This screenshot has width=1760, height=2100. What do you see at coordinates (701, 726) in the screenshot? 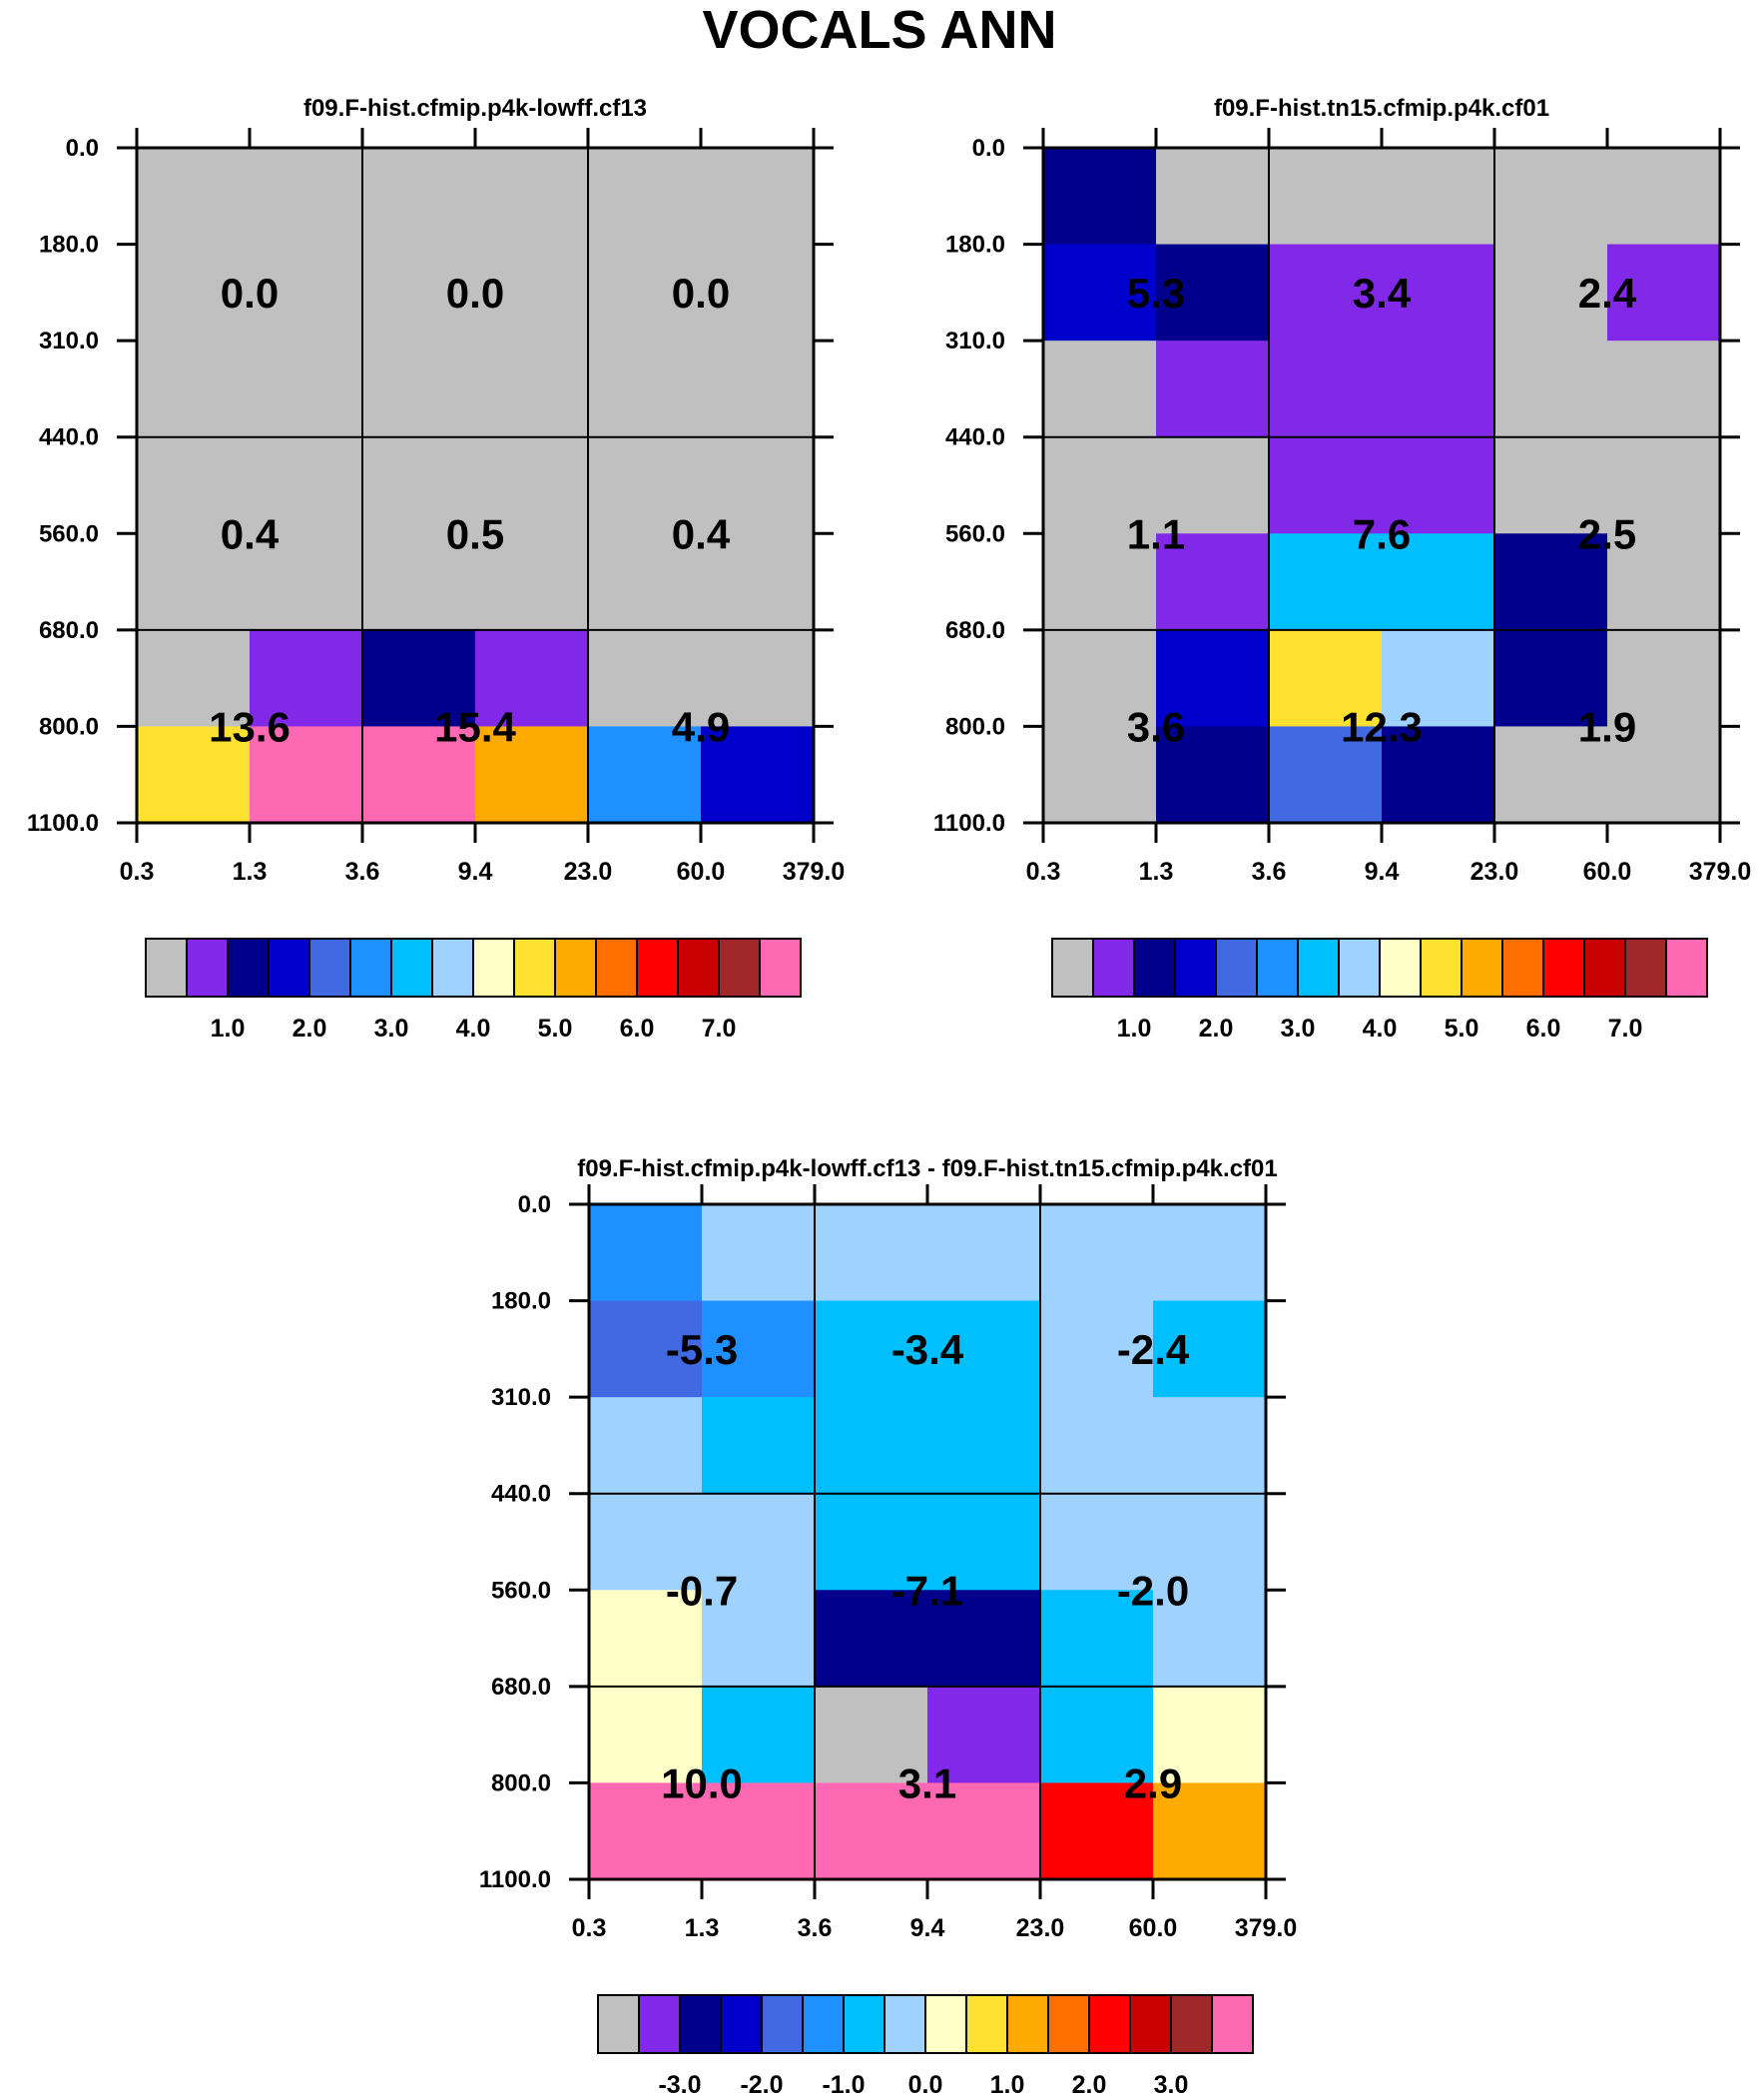
I see `data-label: 4.9` at bounding box center [701, 726].